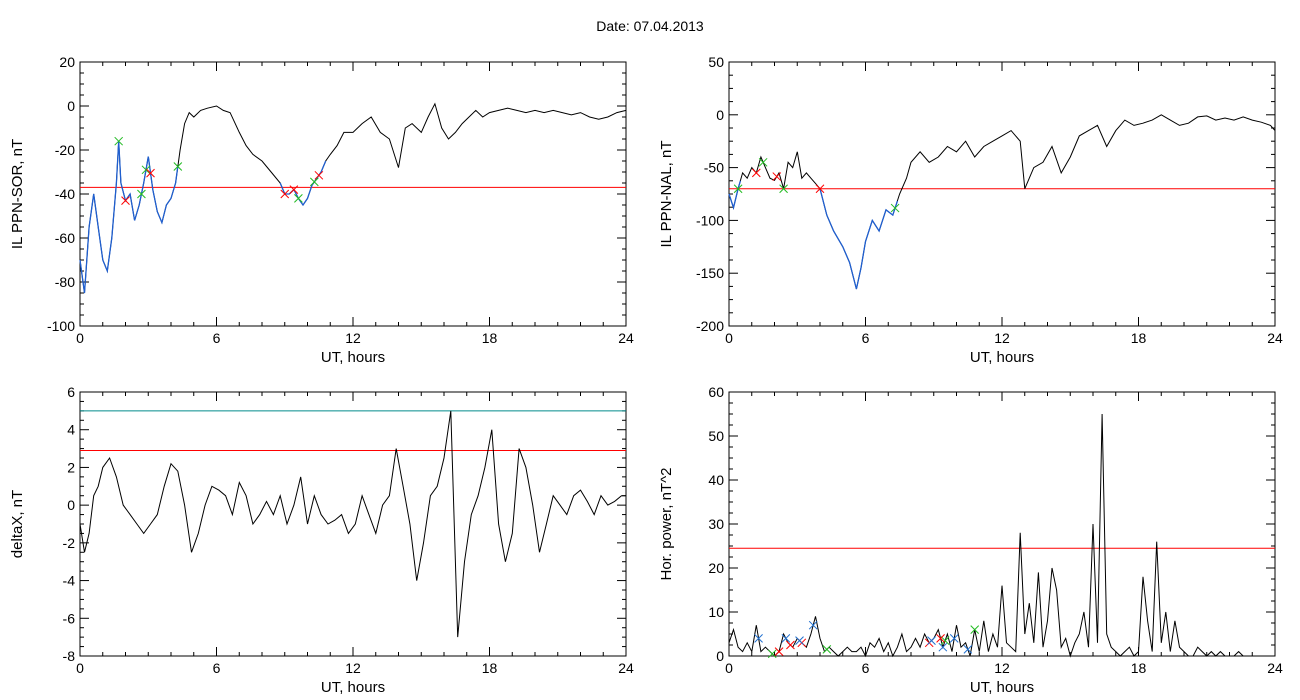 The width and height of the screenshot is (1300, 700). Describe the element at coordinates (650, 26) in the screenshot. I see `page-title: Date: 07.04.2013` at that location.